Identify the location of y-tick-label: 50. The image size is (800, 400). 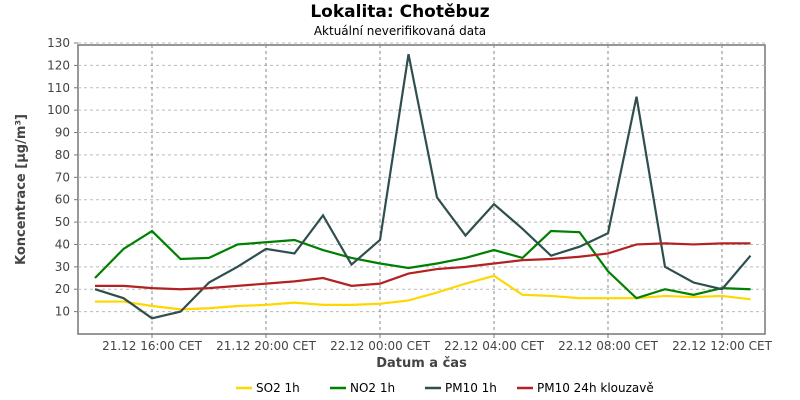
(62, 222).